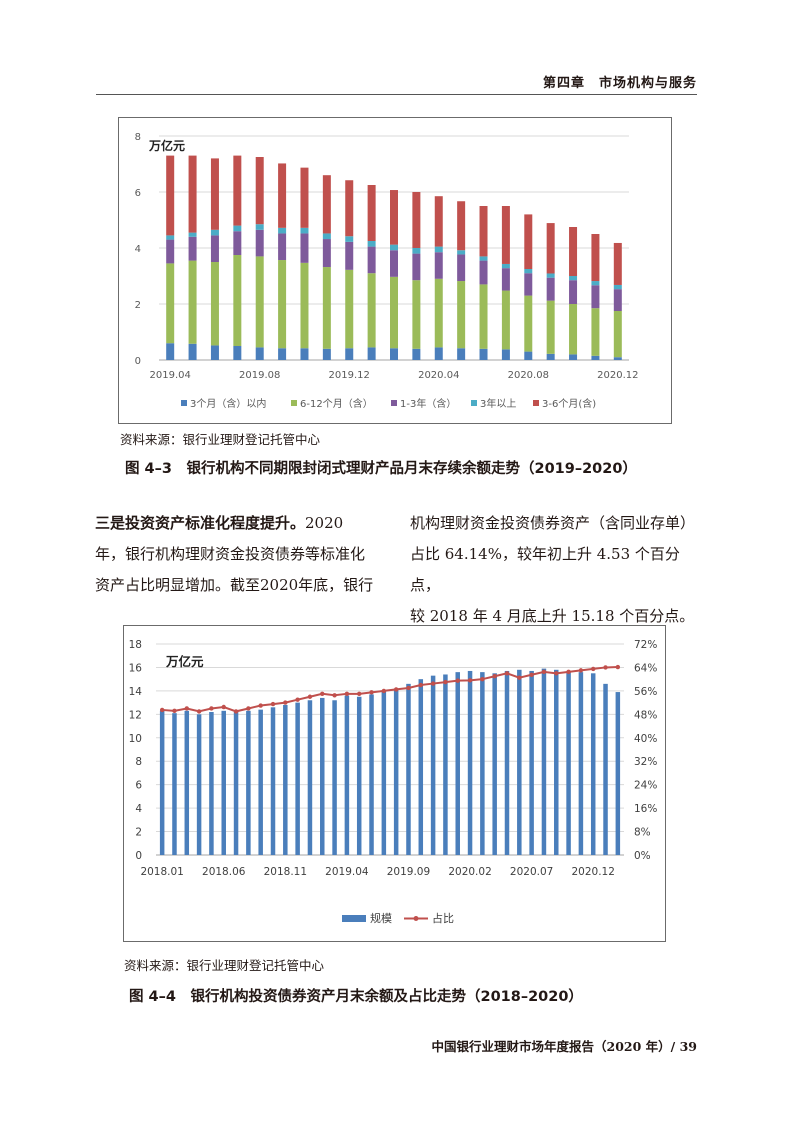  What do you see at coordinates (234, 585) in the screenshot?
I see `paragraph-line: 资产占比明显增加。截至2020年底，银行` at bounding box center [234, 585].